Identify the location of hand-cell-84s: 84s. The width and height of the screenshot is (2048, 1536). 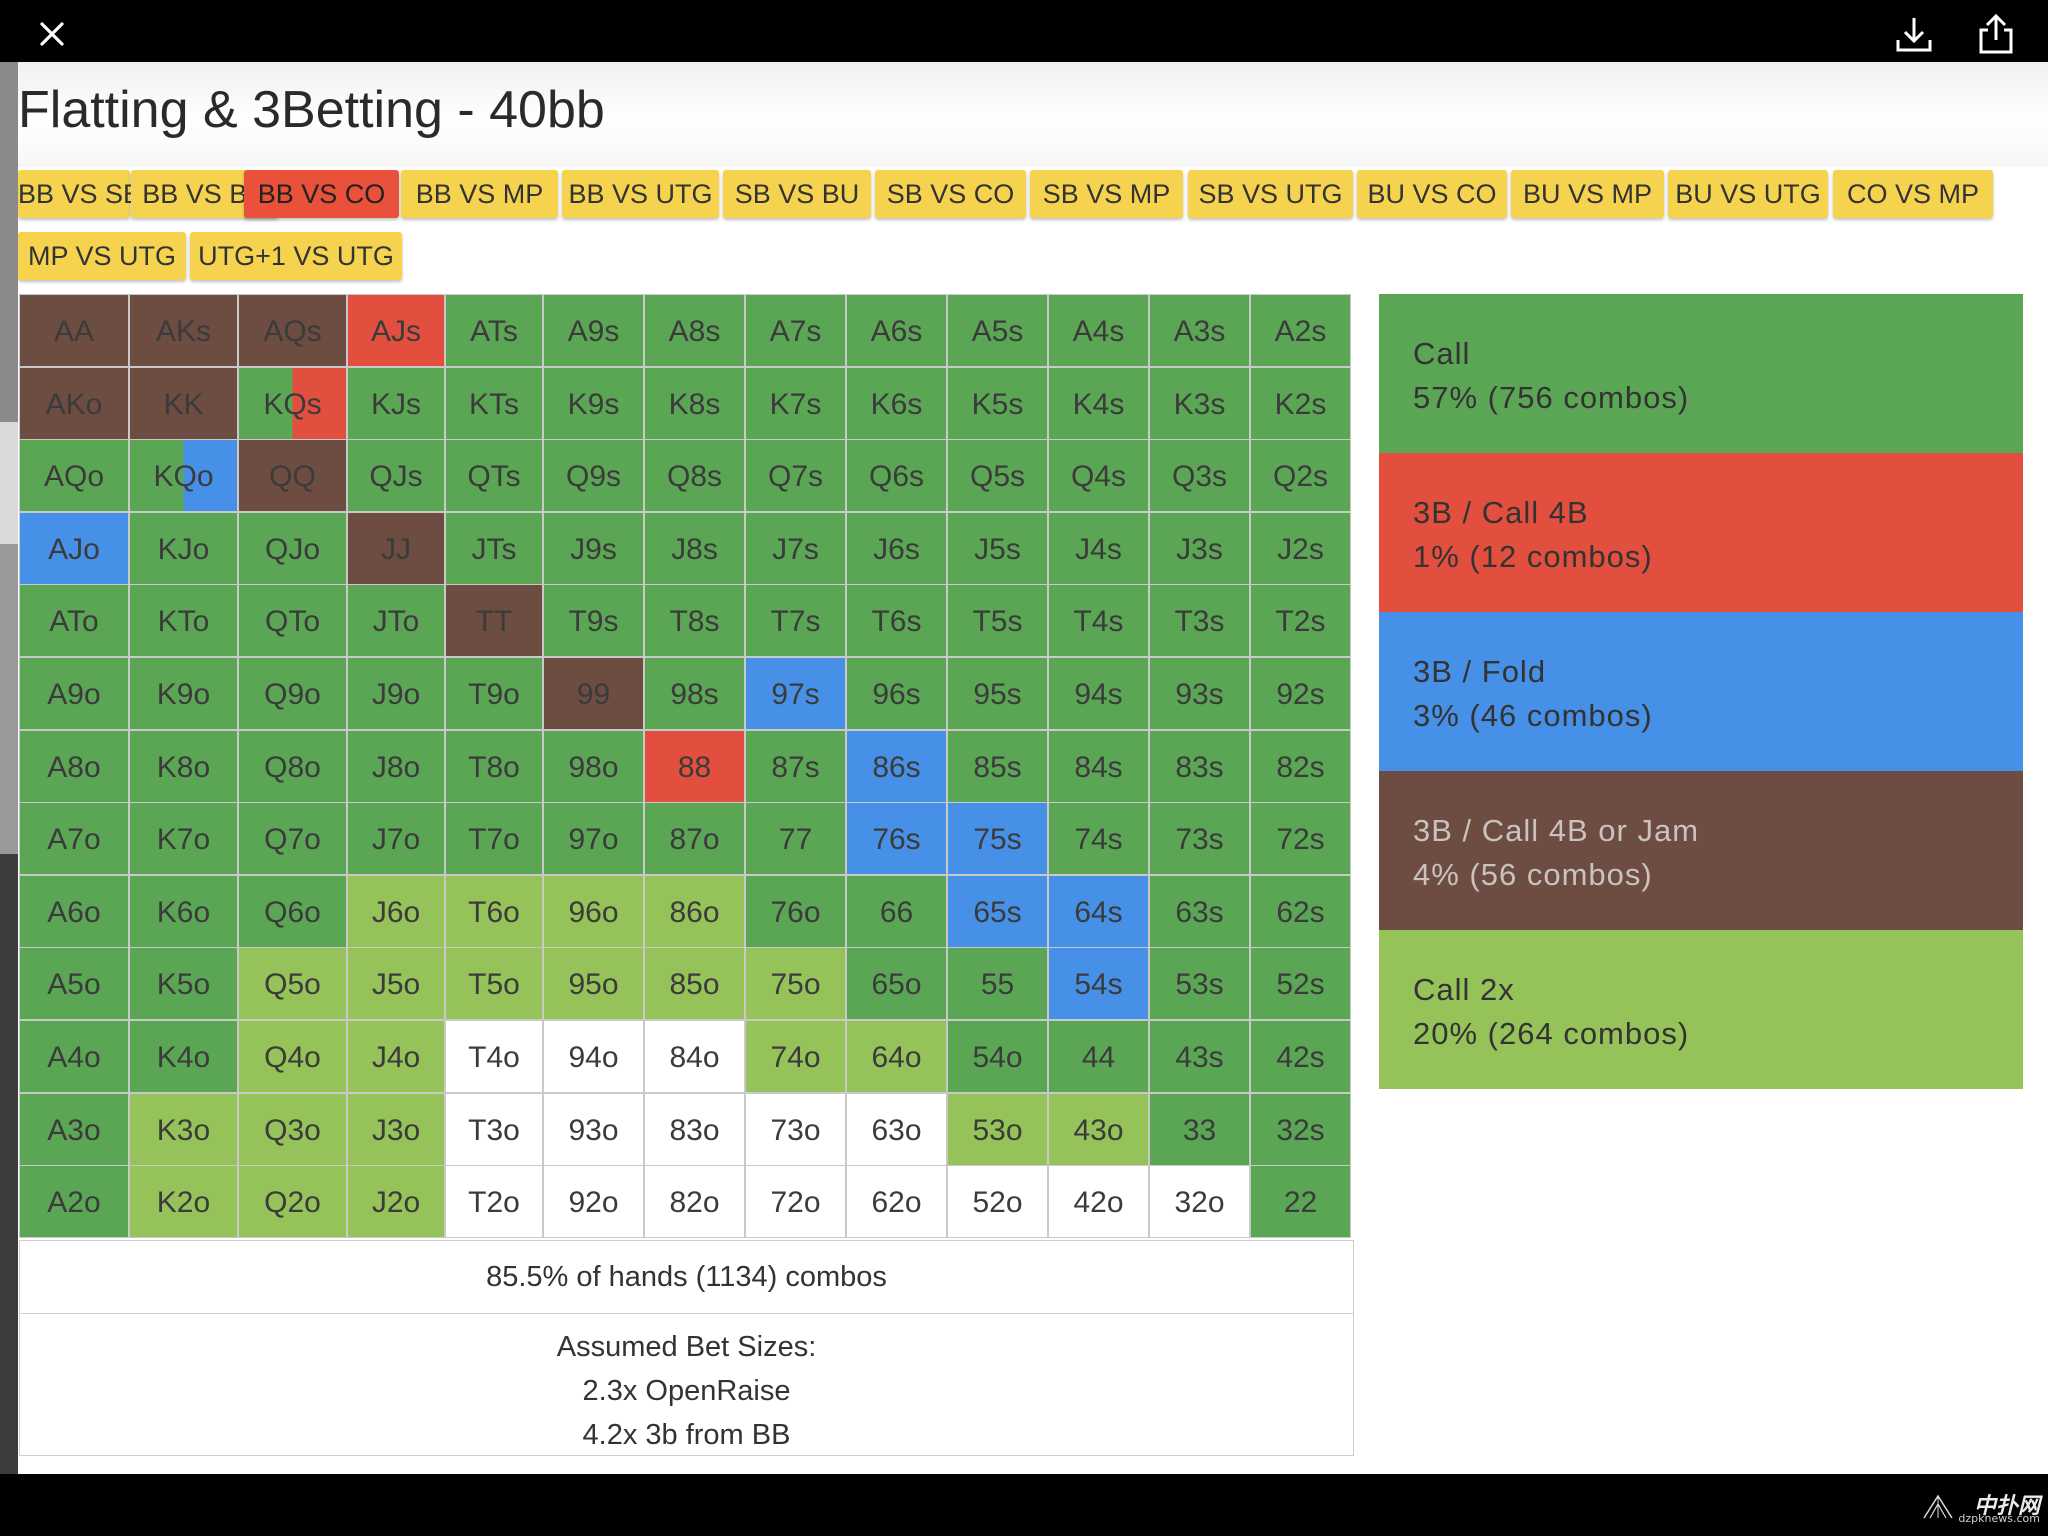
(1098, 766).